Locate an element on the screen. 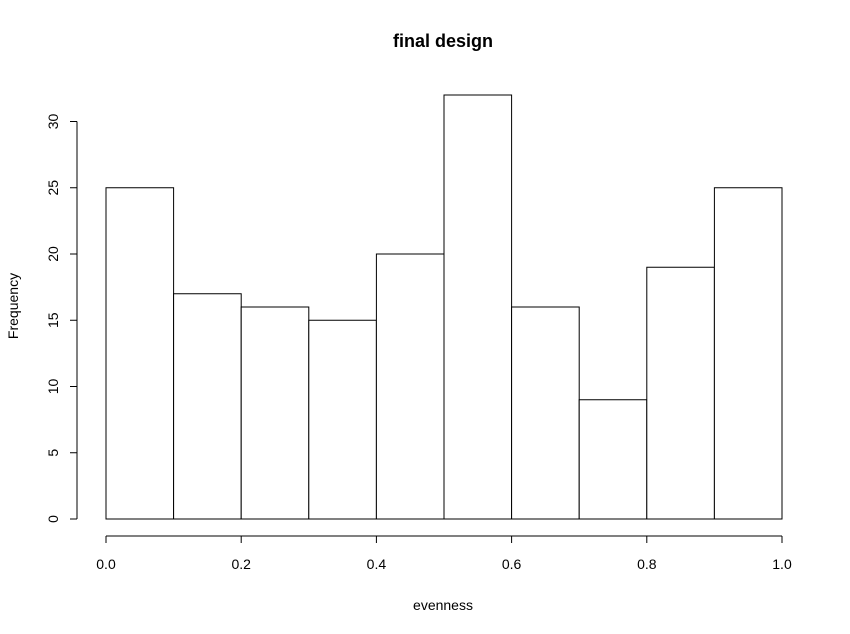 The image size is (850, 634). y-tick-label-2: 10 is located at coordinates (53, 387).